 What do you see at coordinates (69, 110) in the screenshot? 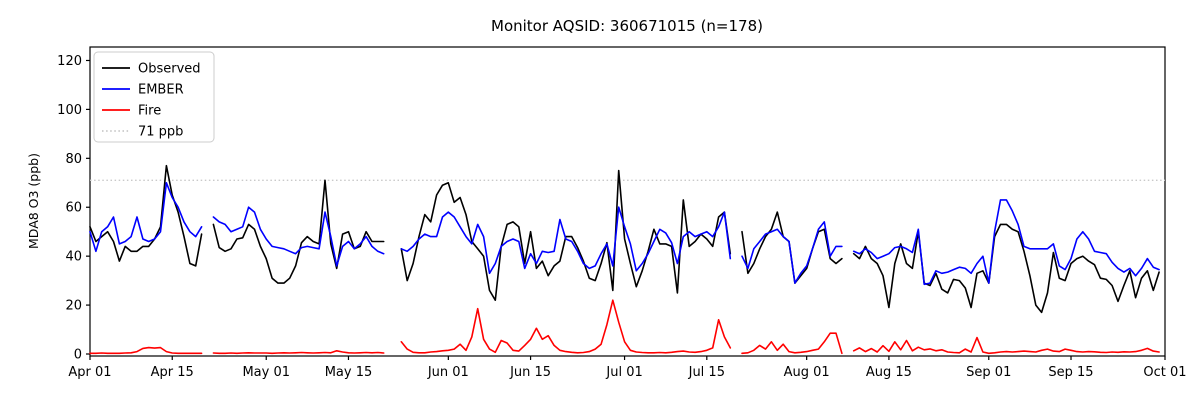
I see `y-tick-label: 100` at bounding box center [69, 110].